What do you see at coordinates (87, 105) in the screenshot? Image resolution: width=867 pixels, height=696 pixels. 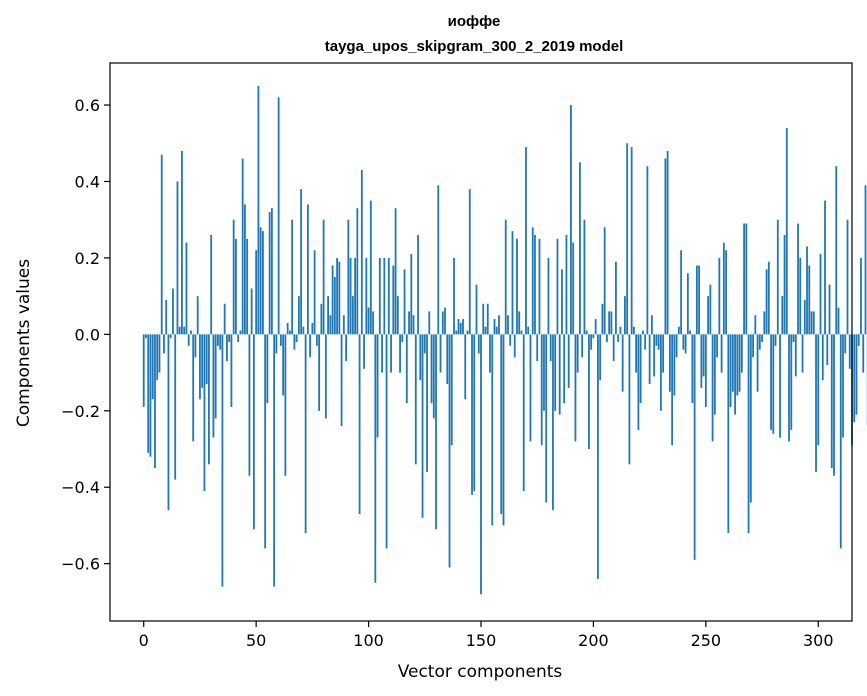 I see `y-tick-label: 0.6` at bounding box center [87, 105].